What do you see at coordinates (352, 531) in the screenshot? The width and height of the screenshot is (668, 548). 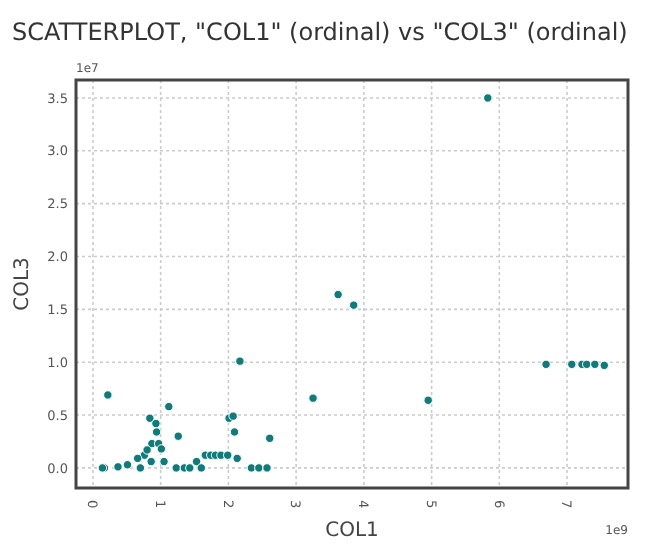 I see `x-axis-title: COL1` at bounding box center [352, 531].